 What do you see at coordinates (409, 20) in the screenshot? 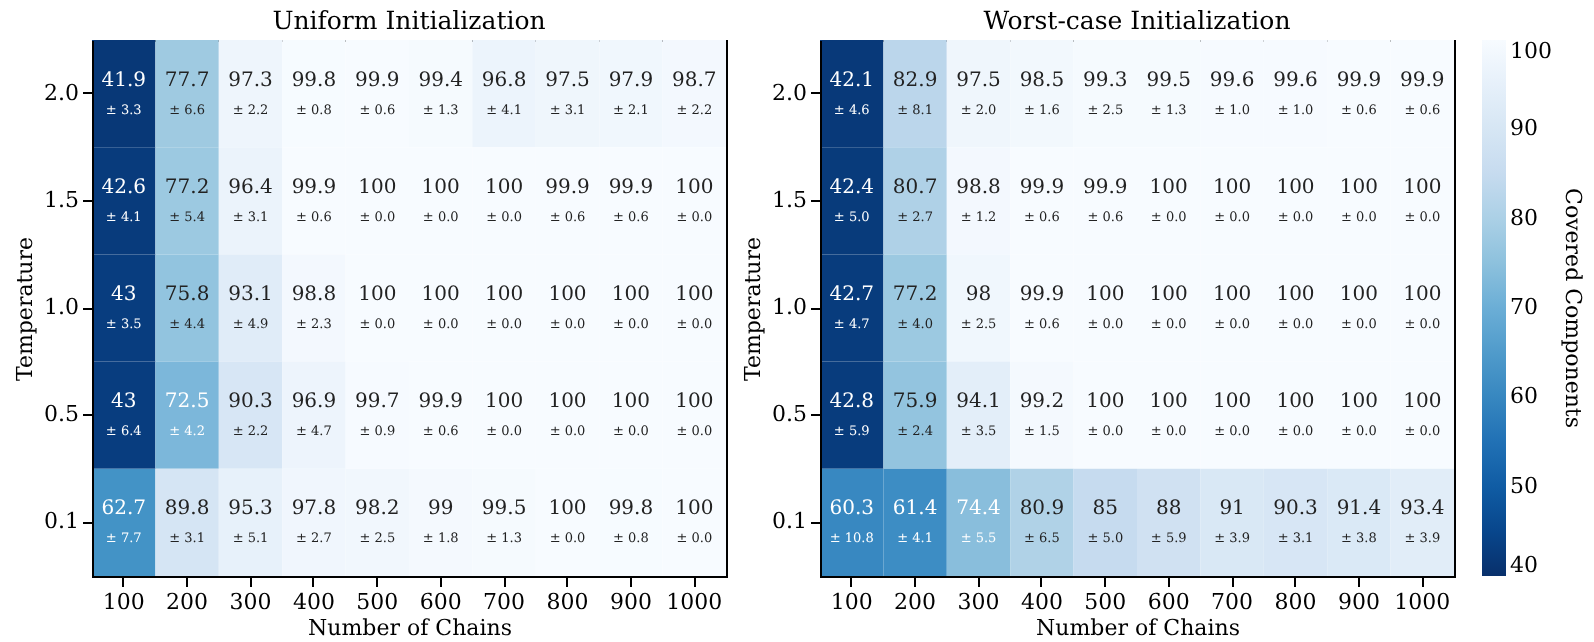
I see `chart-title: Uniform Initialization` at bounding box center [409, 20].